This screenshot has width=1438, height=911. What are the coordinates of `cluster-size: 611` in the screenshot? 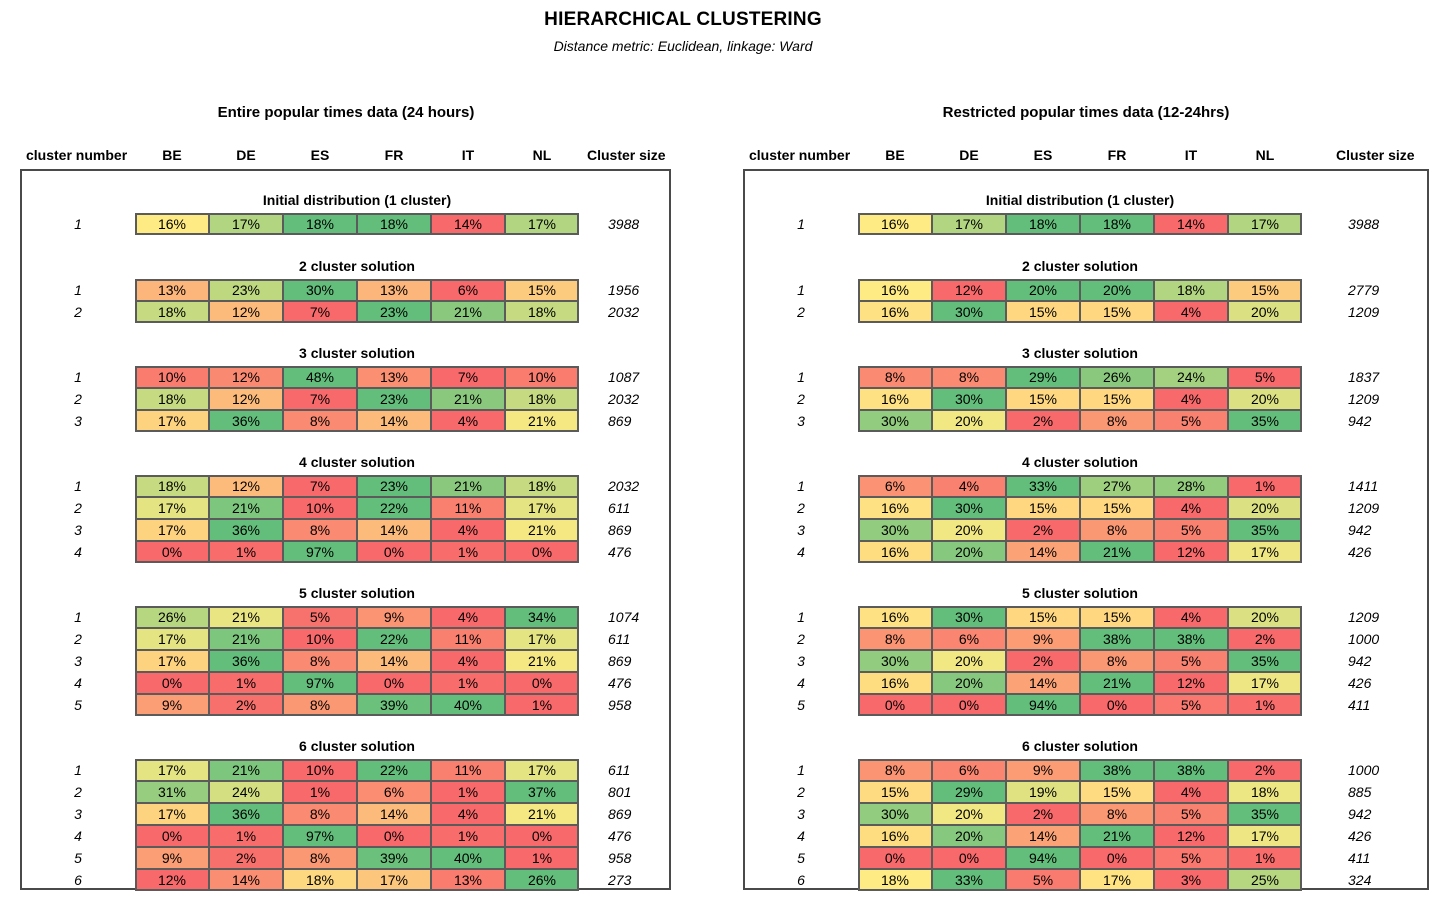 It's located at (619, 508).